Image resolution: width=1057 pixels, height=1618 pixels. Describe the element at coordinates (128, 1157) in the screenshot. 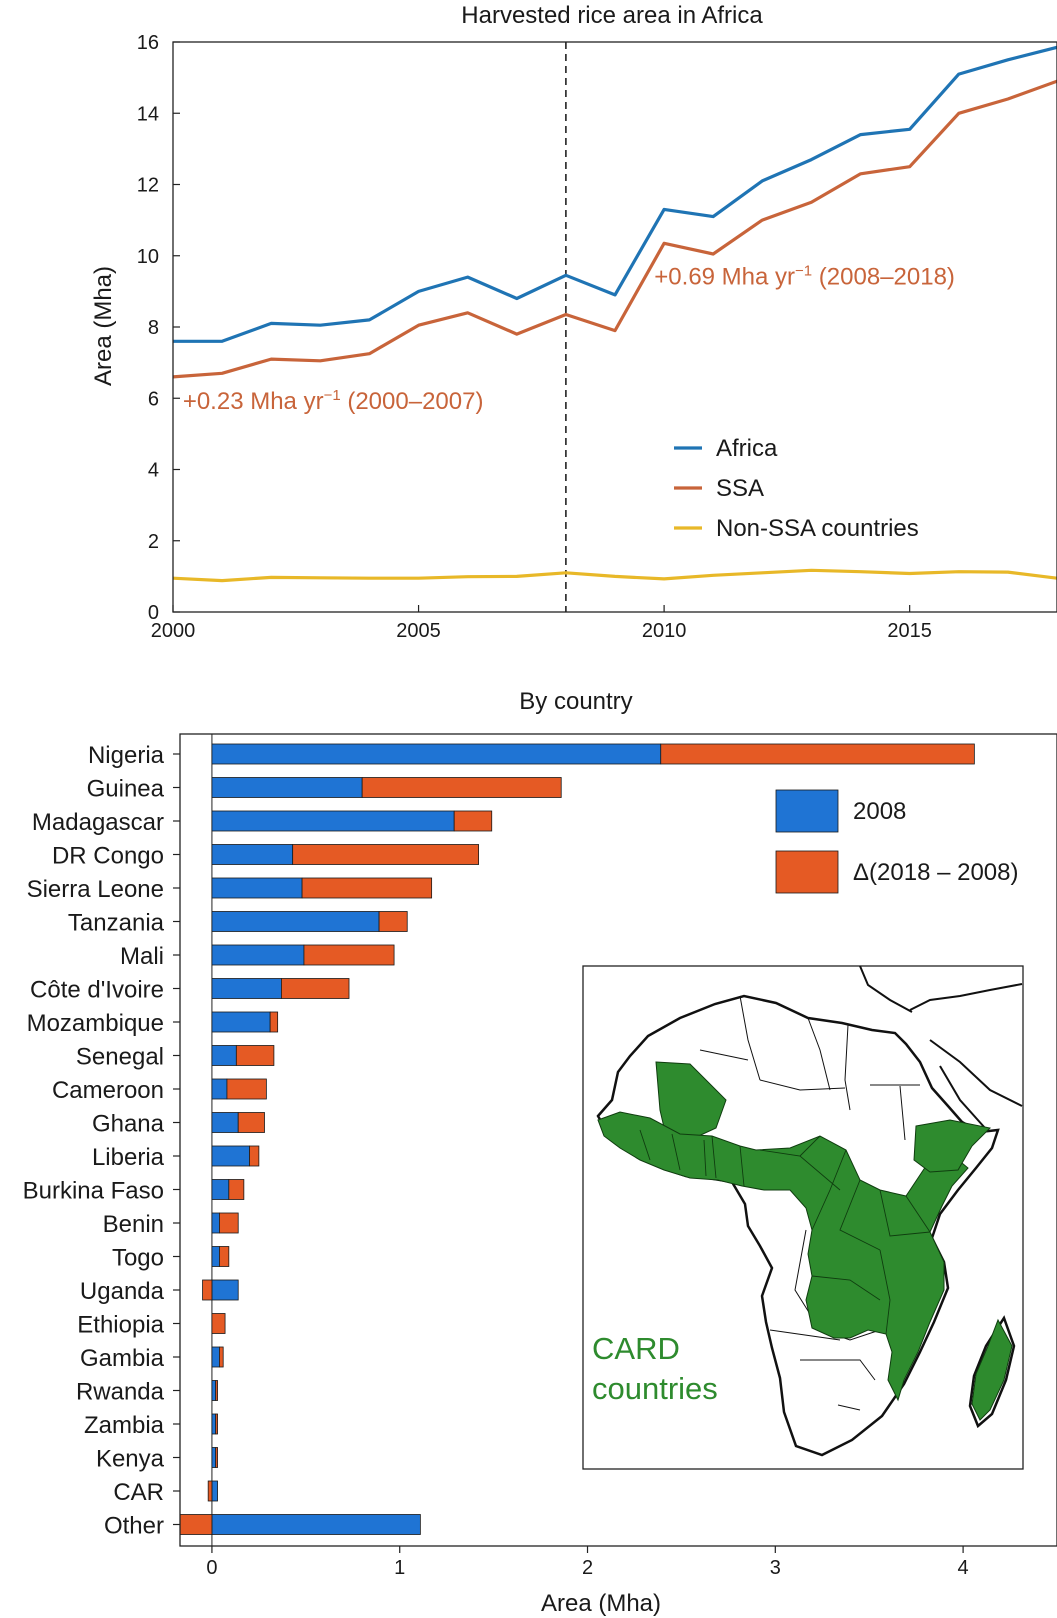

I see `category-label: Liberia` at that location.